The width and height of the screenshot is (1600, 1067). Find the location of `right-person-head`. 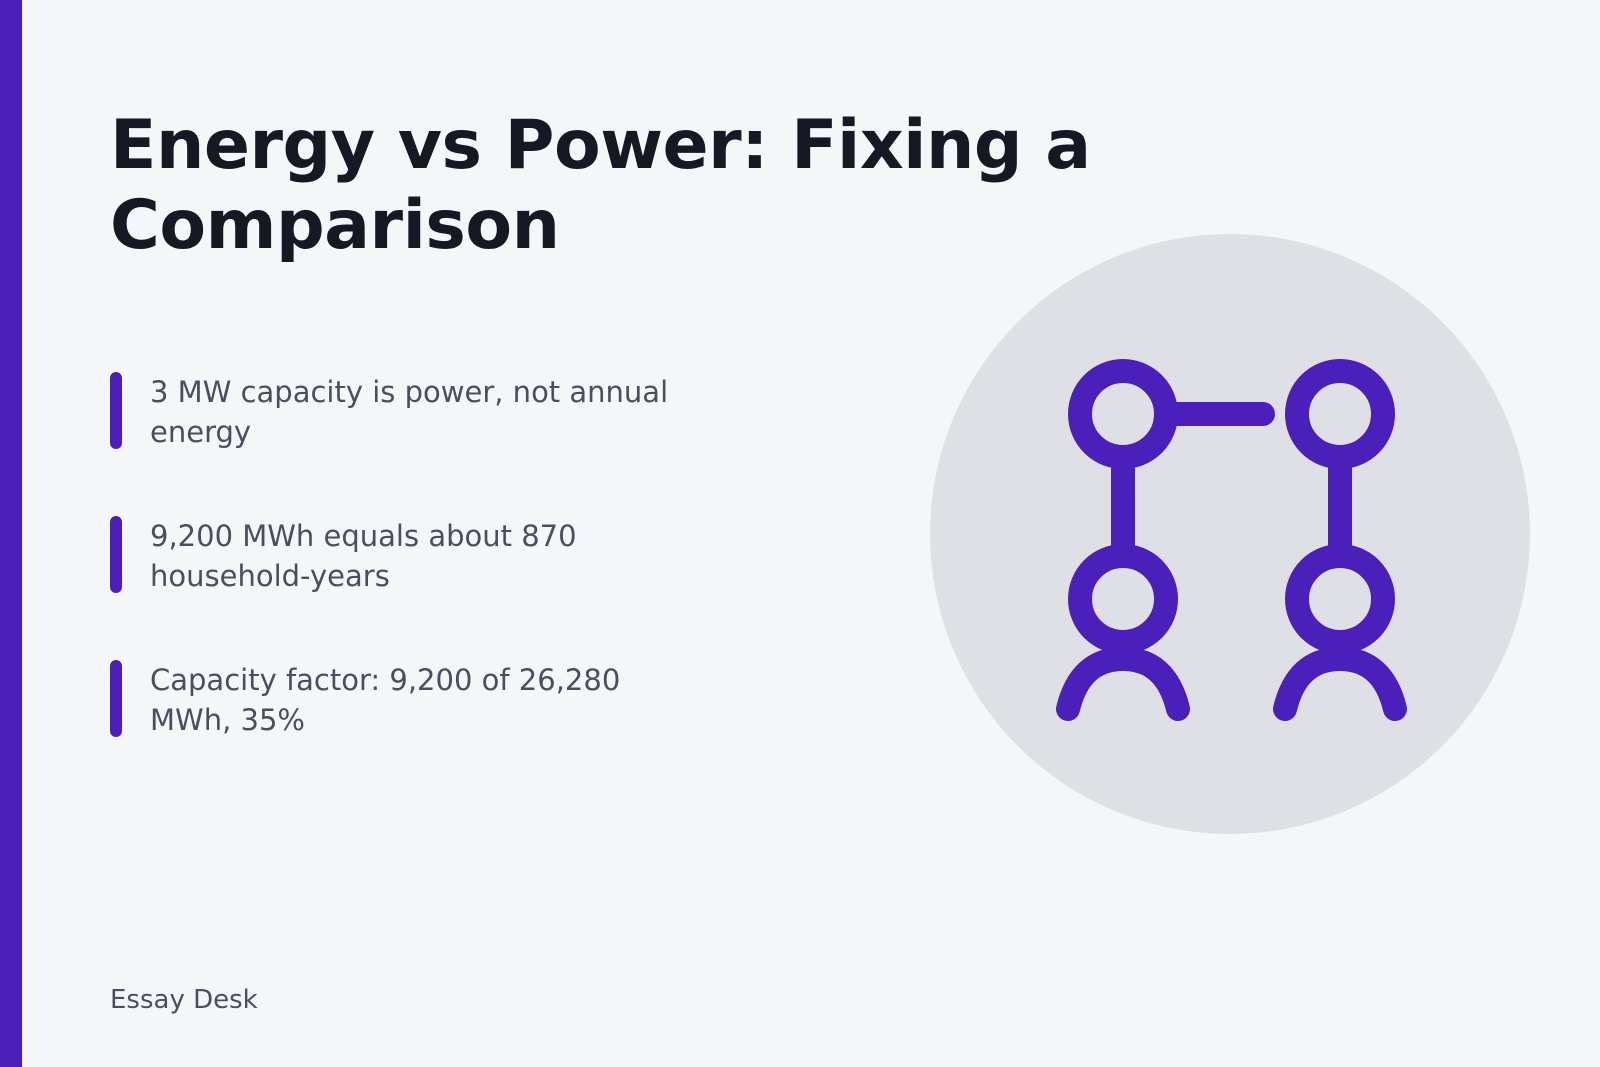

right-person-head is located at coordinates (1340, 599).